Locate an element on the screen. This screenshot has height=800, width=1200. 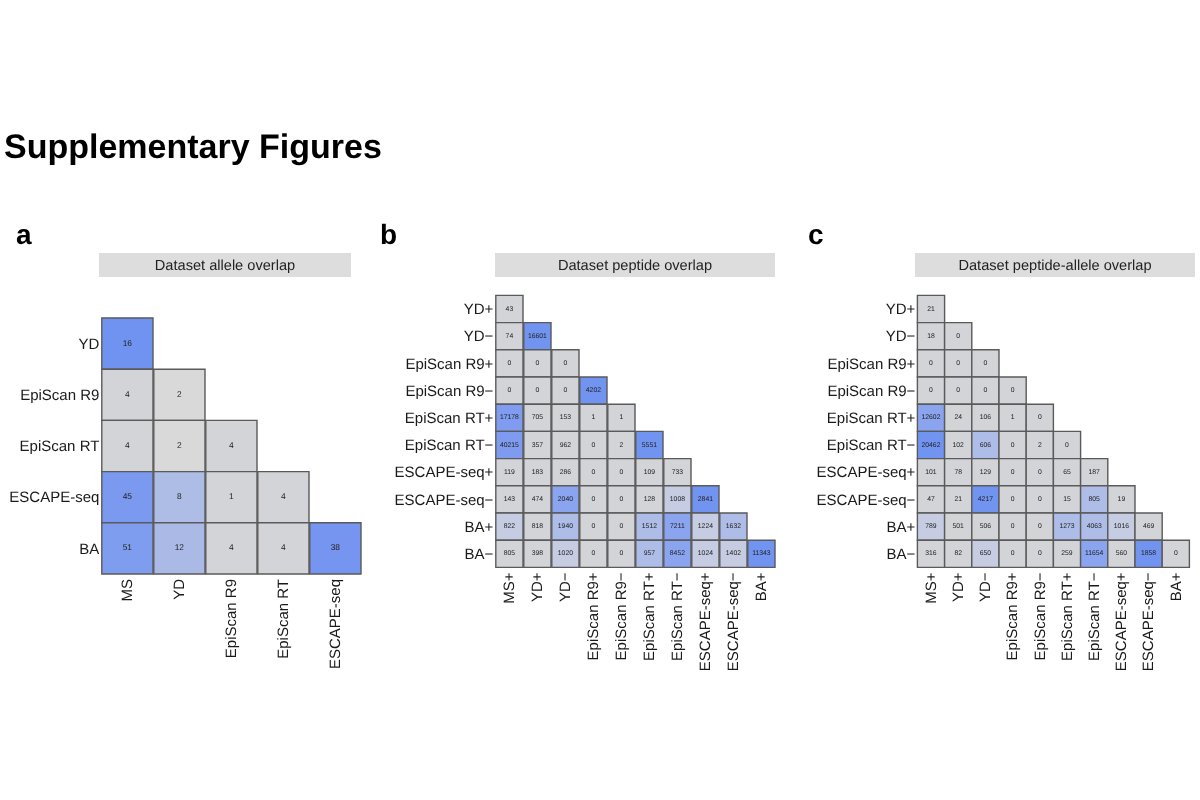
text: c is located at coordinates (816, 234).